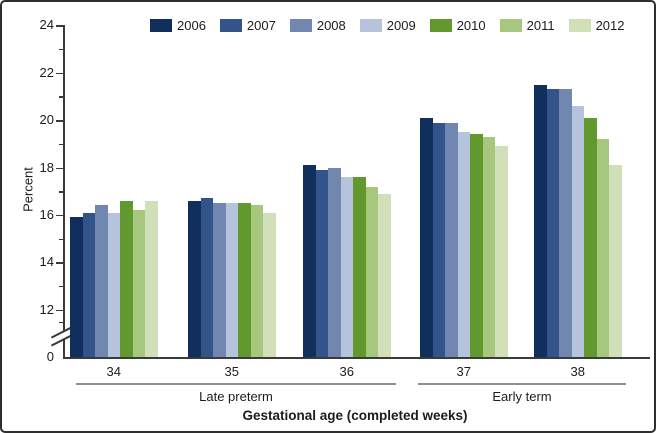 The width and height of the screenshot is (656, 433). I want to click on x-axis-category-label: 37, so click(463, 371).